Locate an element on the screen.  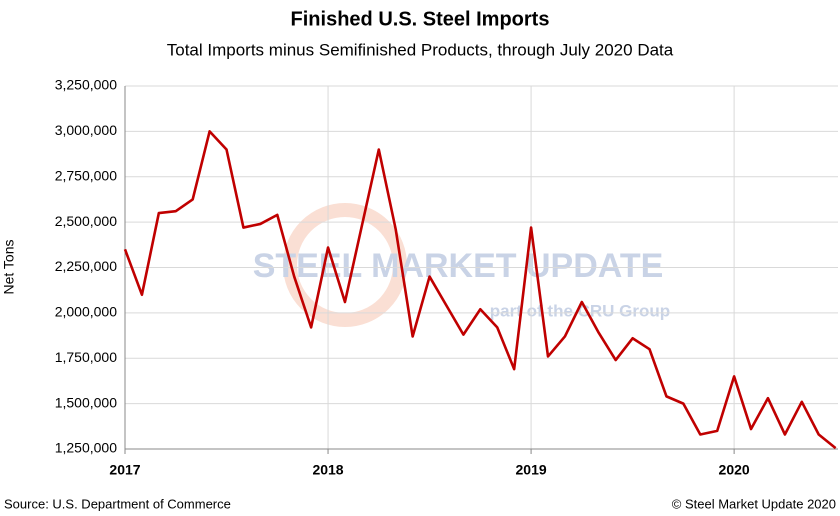
y-tick-label: 2,750,000 is located at coordinates (86, 175).